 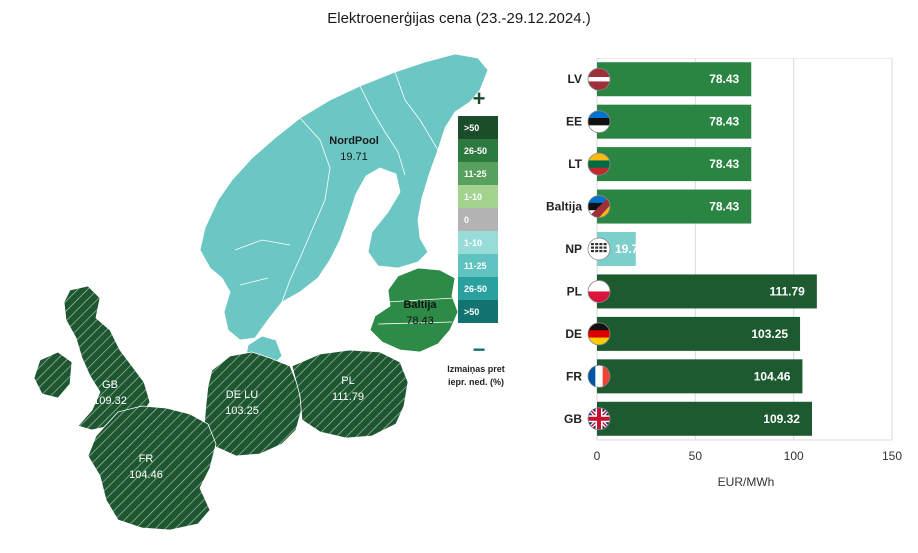 What do you see at coordinates (574, 122) in the screenshot?
I see `category-label: EE` at bounding box center [574, 122].